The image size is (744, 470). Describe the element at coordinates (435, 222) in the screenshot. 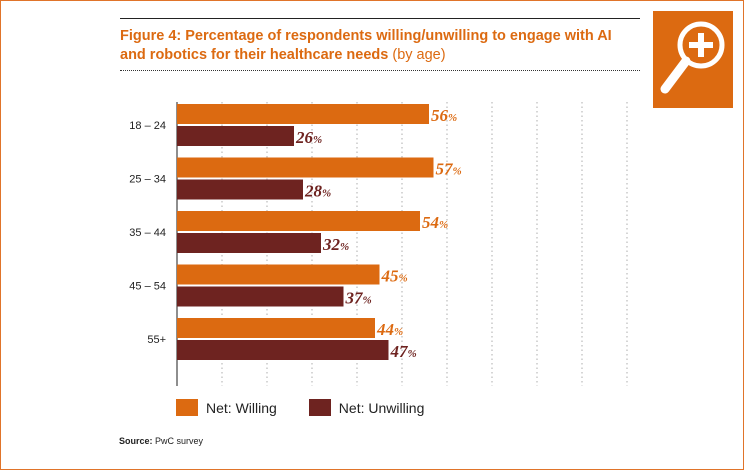

I see `data-label-willing: 54%` at that location.